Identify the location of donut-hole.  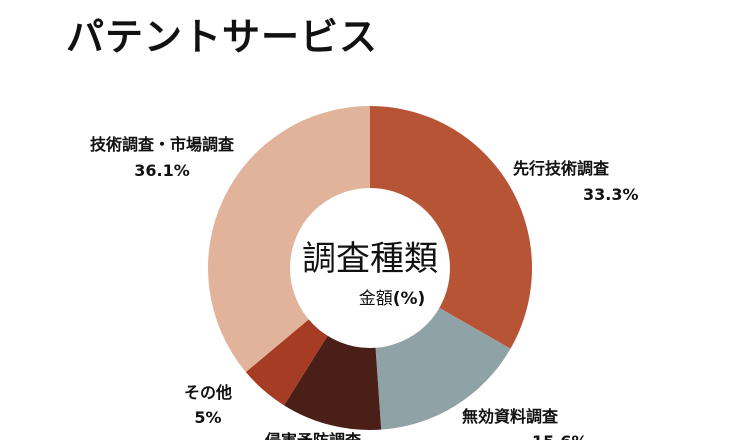
(370, 268).